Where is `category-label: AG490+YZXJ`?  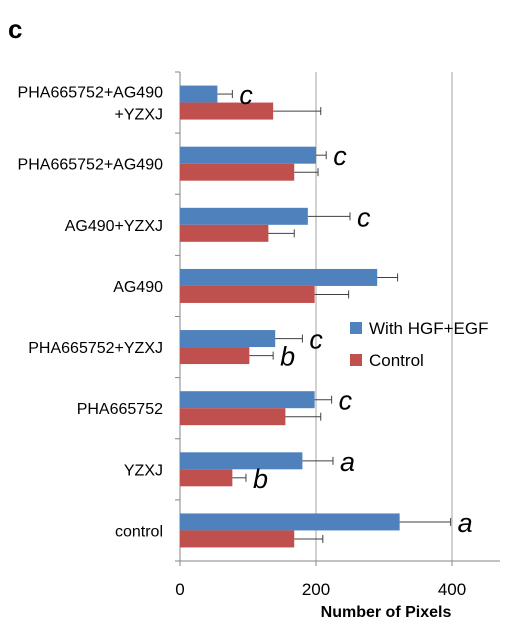
category-label: AG490+YZXJ is located at coordinates (114, 226).